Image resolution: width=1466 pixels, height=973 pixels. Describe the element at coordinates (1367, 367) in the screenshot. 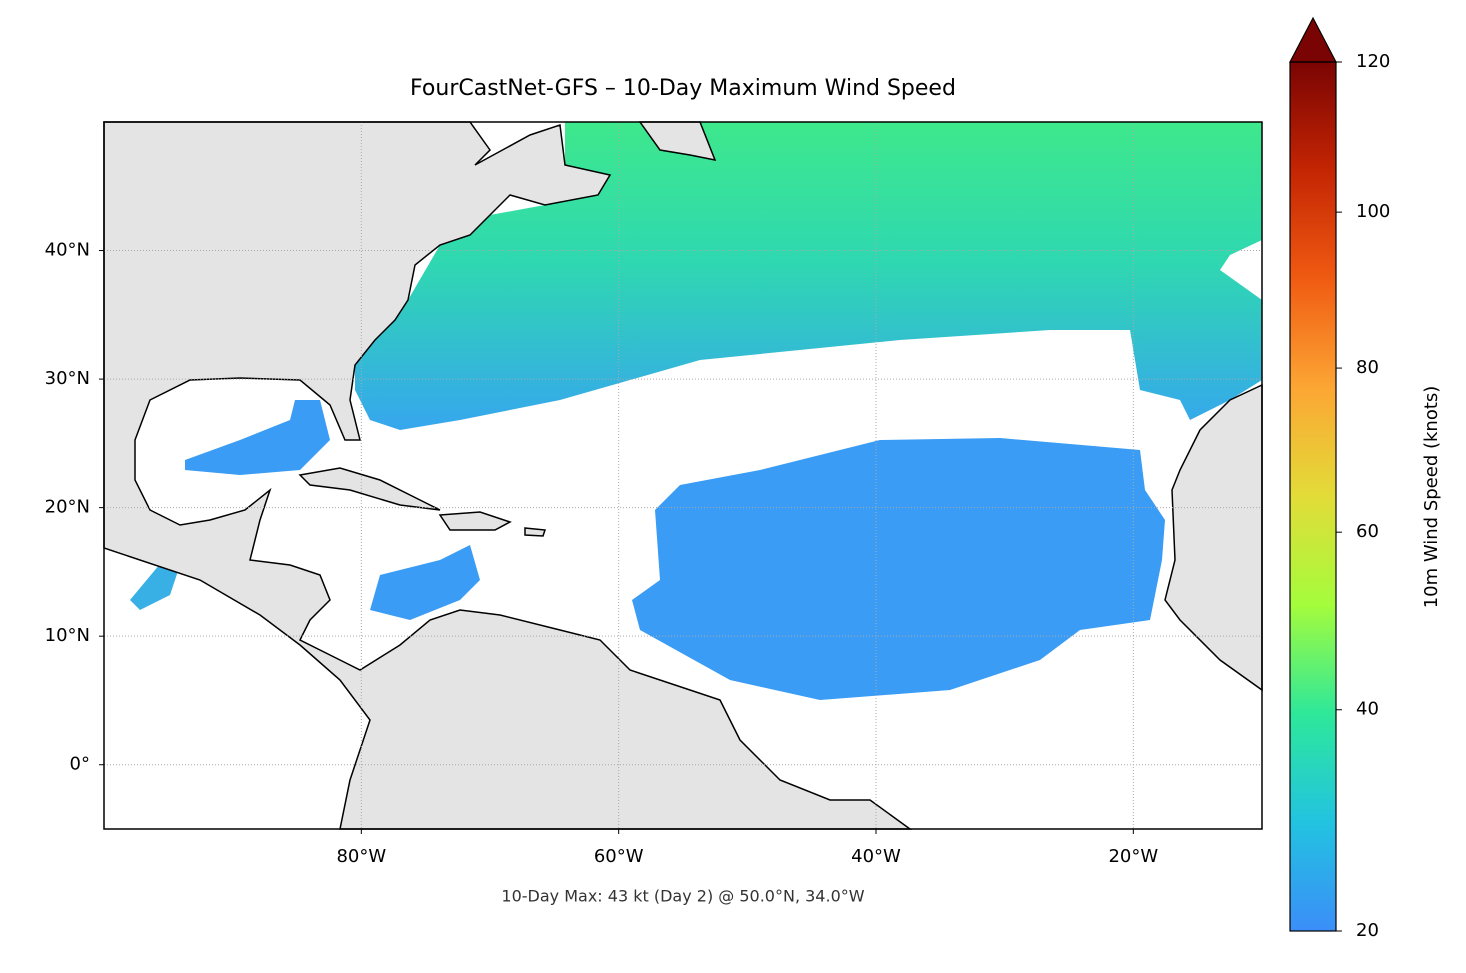

I see `colorbar-tick-label: 80` at that location.